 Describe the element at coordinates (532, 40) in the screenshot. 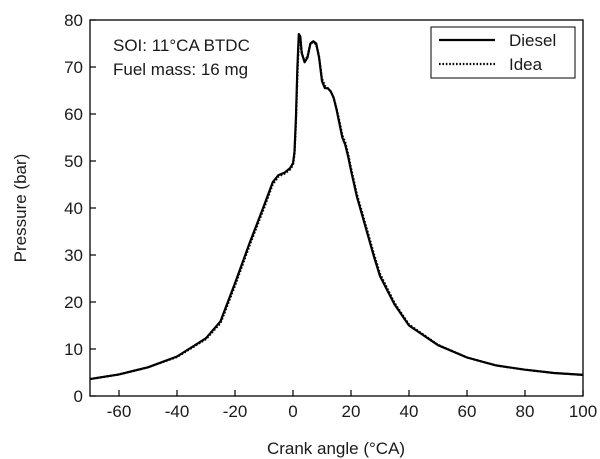

I see `legend-label-diesel: Diesel` at that location.